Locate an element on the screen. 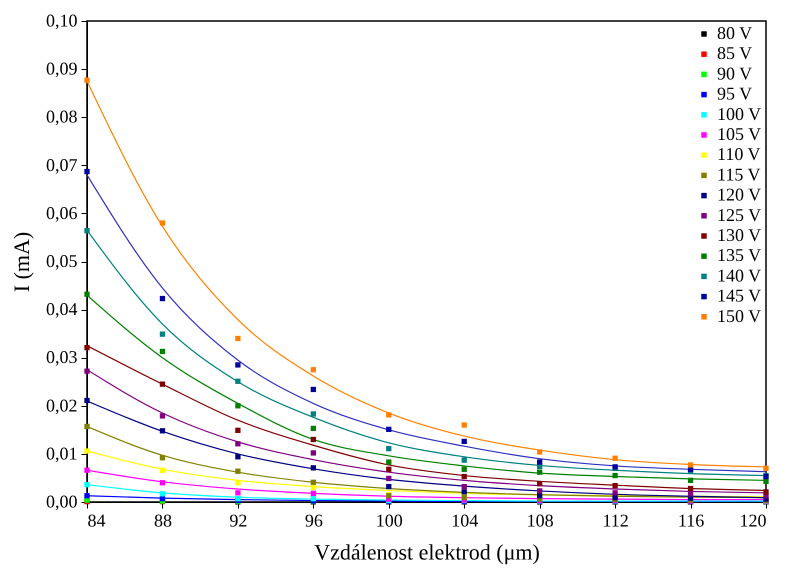 The width and height of the screenshot is (789, 571). legend-label: 135 V is located at coordinates (739, 255).